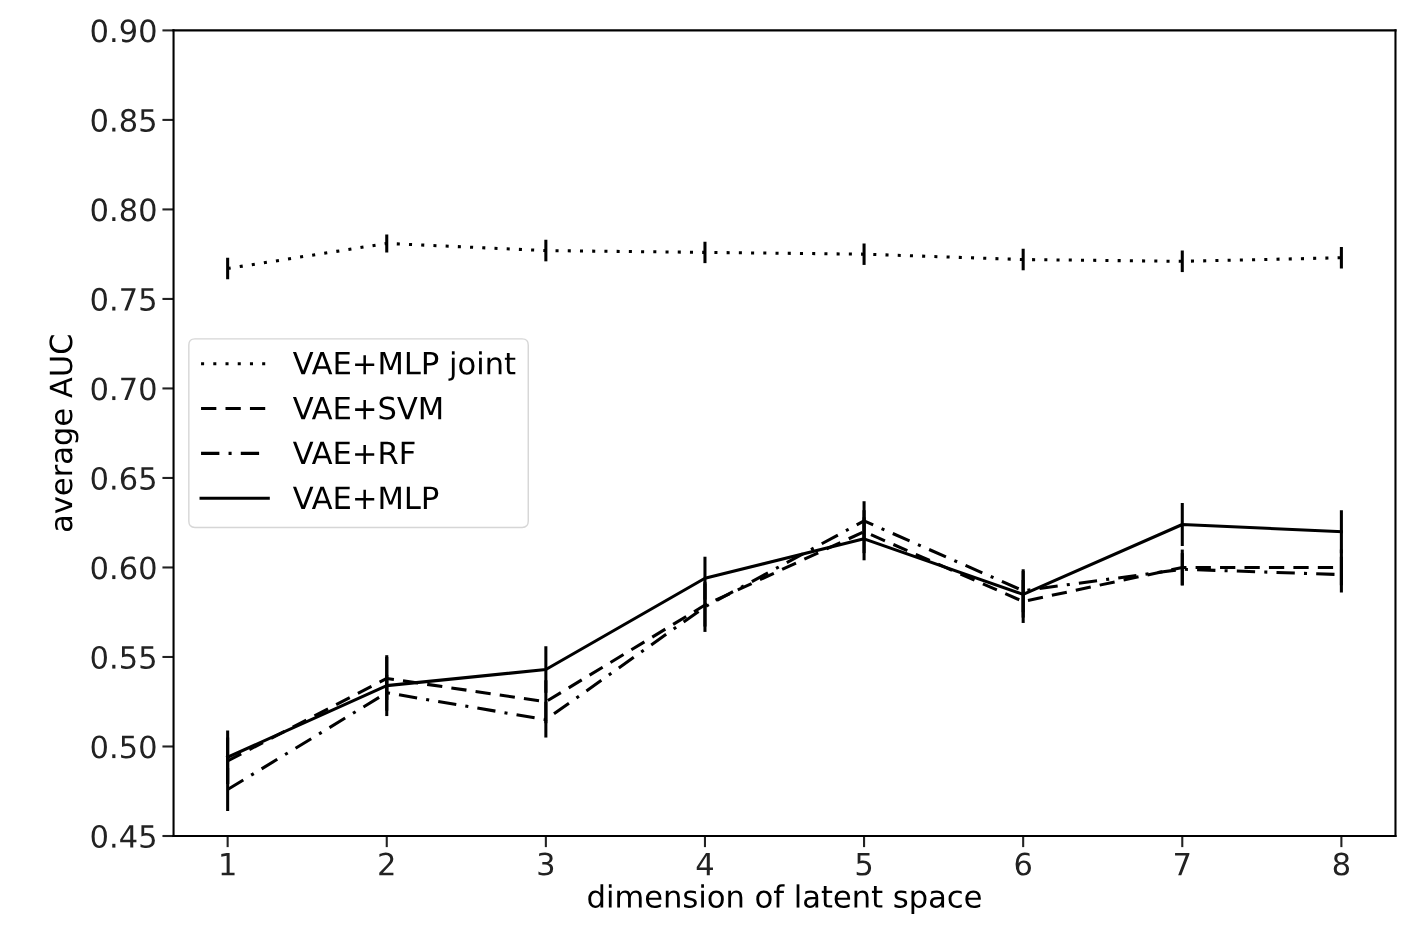 This screenshot has width=1411, height=950. Describe the element at coordinates (1341, 864) in the screenshot. I see `x-tick-label: 8` at that location.